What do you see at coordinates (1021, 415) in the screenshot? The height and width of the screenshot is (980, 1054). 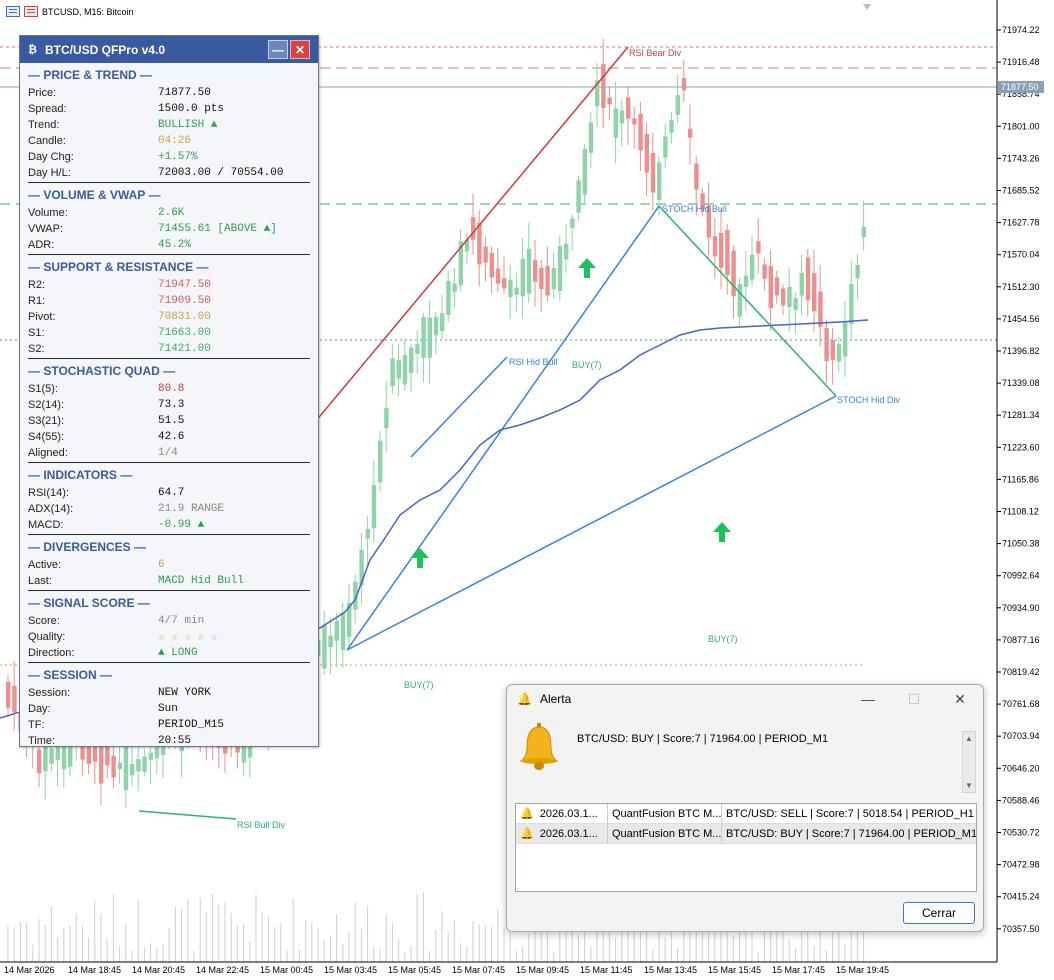 I see `price-tick-label: 71281.34` at bounding box center [1021, 415].